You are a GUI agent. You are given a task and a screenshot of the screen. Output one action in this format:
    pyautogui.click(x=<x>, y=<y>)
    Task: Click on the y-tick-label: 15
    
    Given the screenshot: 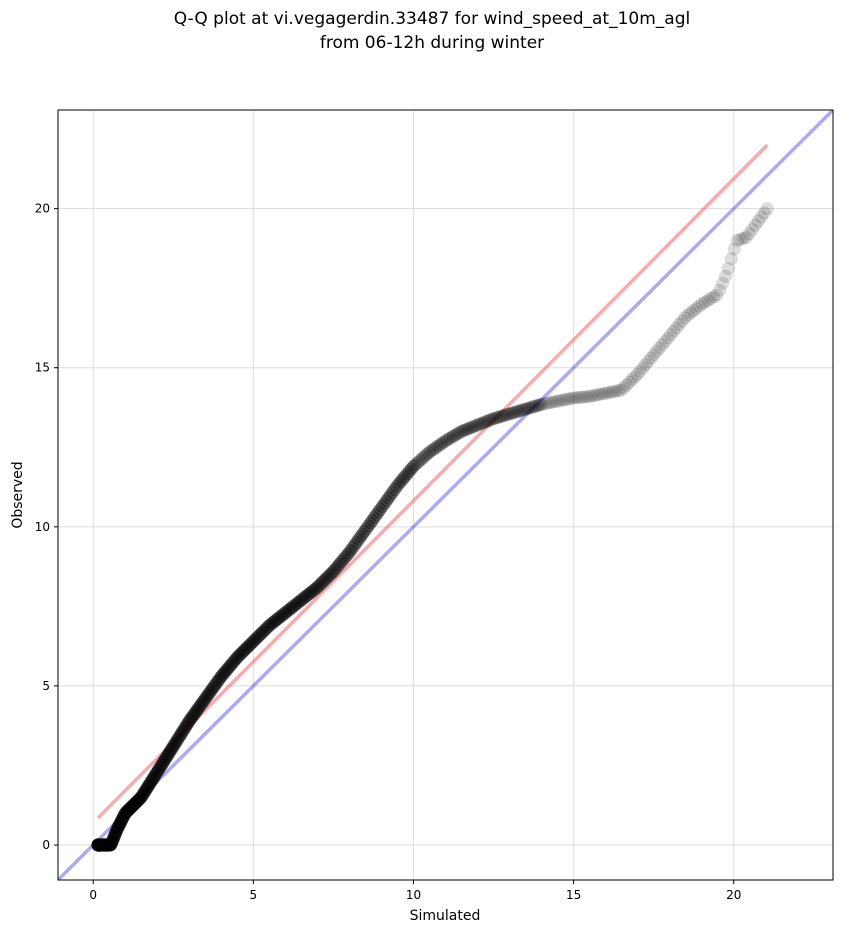 What is the action you would take?
    pyautogui.click(x=42, y=368)
    